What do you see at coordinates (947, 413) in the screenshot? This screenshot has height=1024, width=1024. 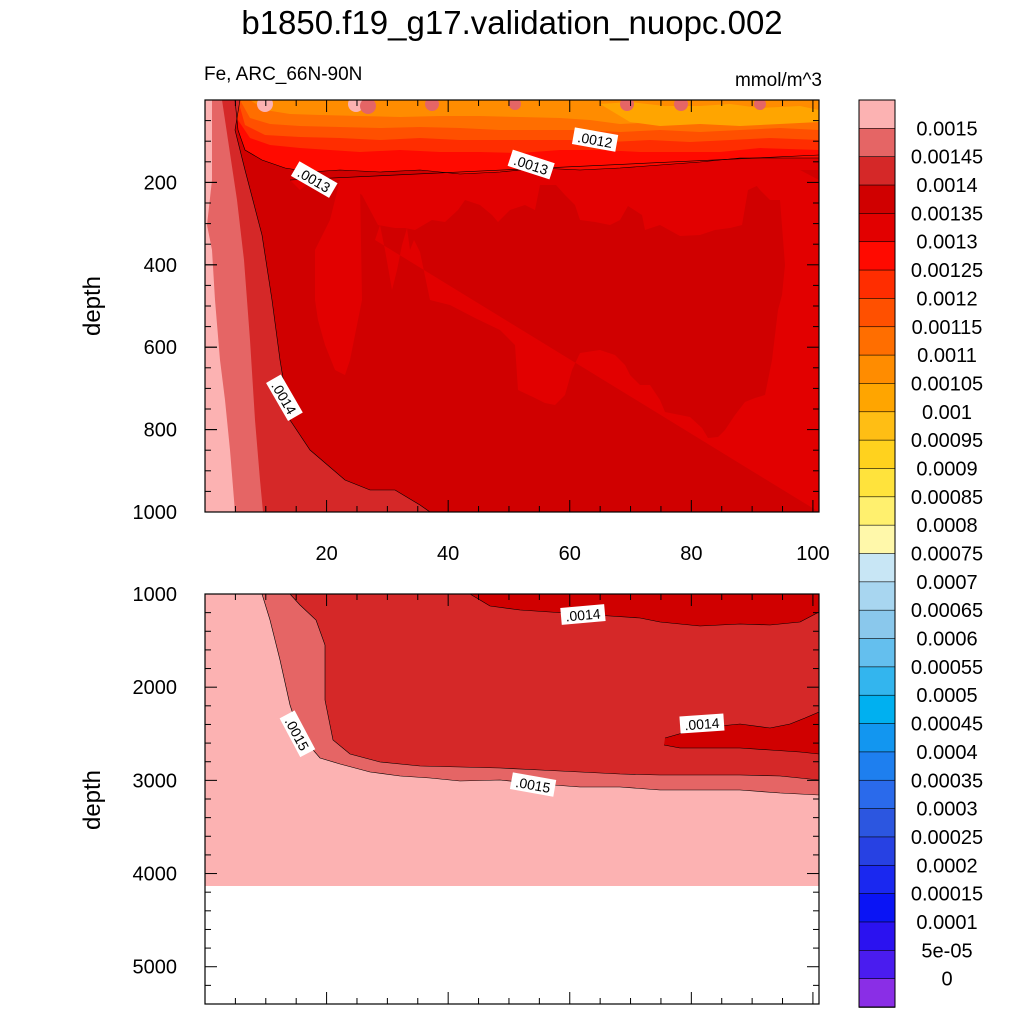 I see `colorbar-label: 0.001` at bounding box center [947, 413].